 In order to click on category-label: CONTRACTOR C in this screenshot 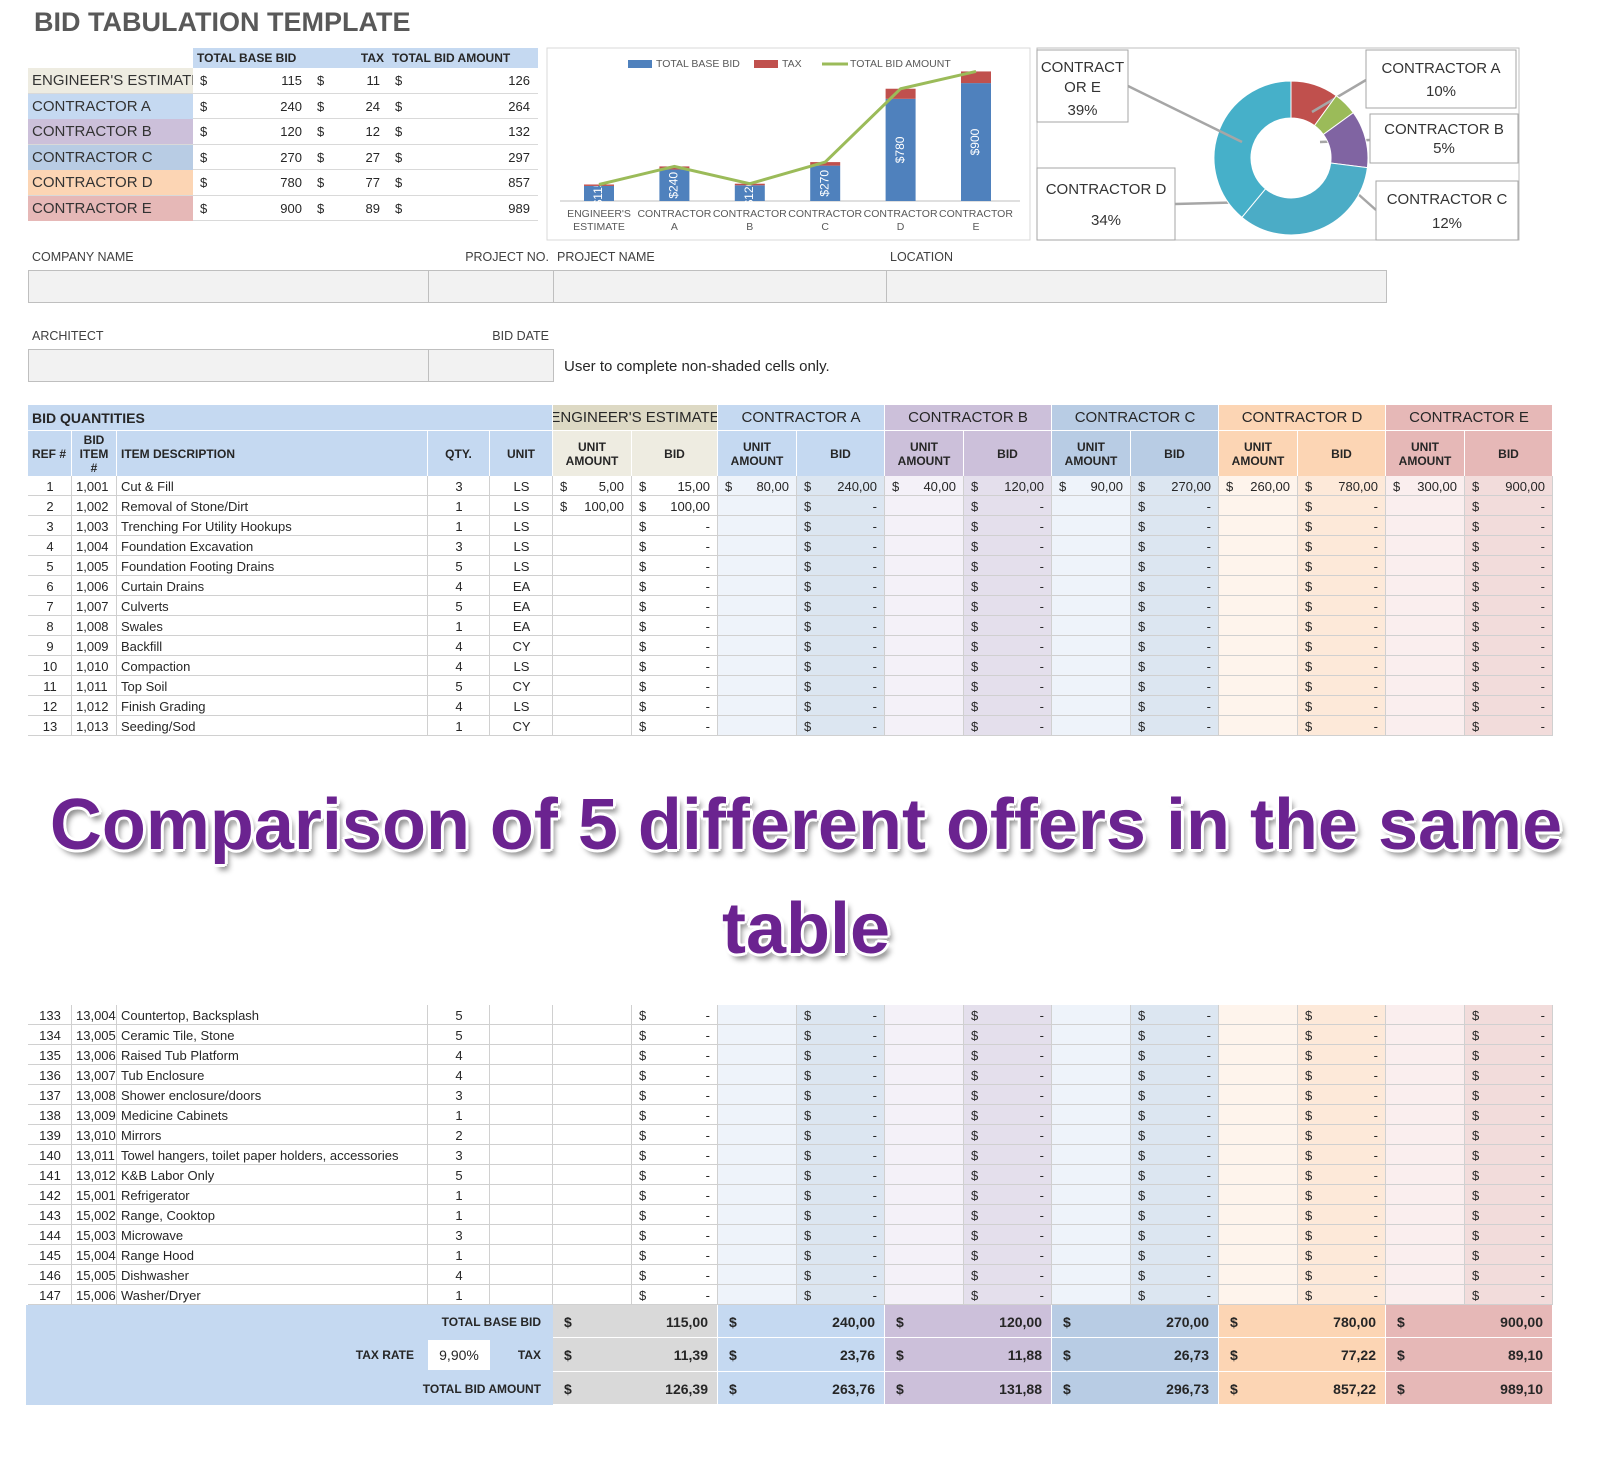, I will do `click(825, 220)`.